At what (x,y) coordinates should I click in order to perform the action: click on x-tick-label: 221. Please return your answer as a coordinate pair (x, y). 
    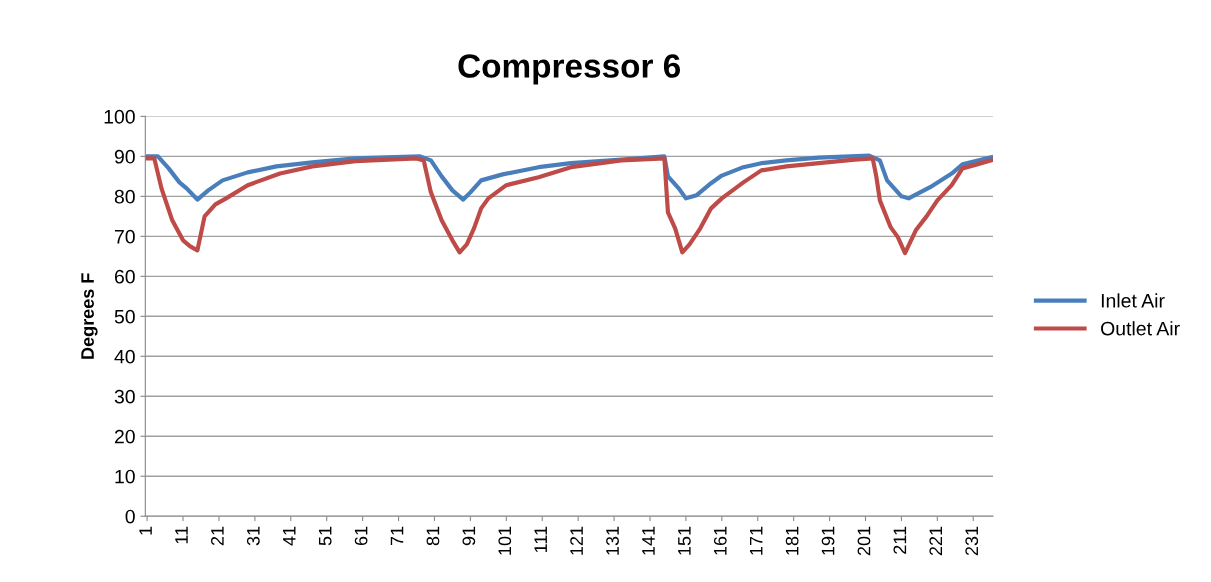
    Looking at the image, I should click on (936, 541).